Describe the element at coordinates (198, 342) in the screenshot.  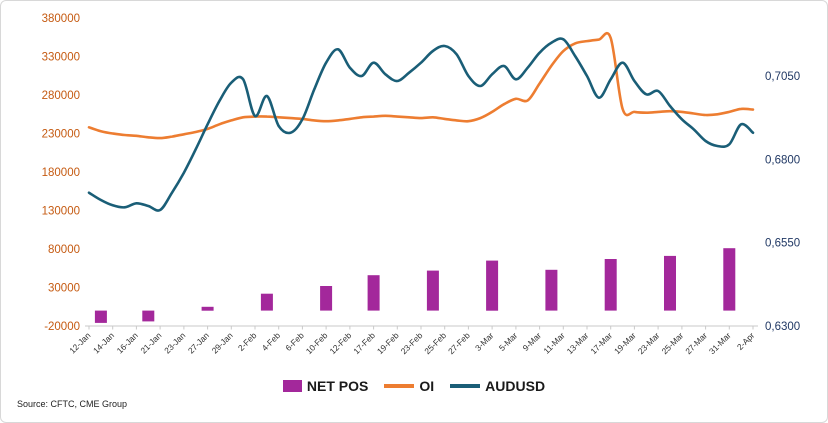
I see `svg-text: 27-Jan` at that location.